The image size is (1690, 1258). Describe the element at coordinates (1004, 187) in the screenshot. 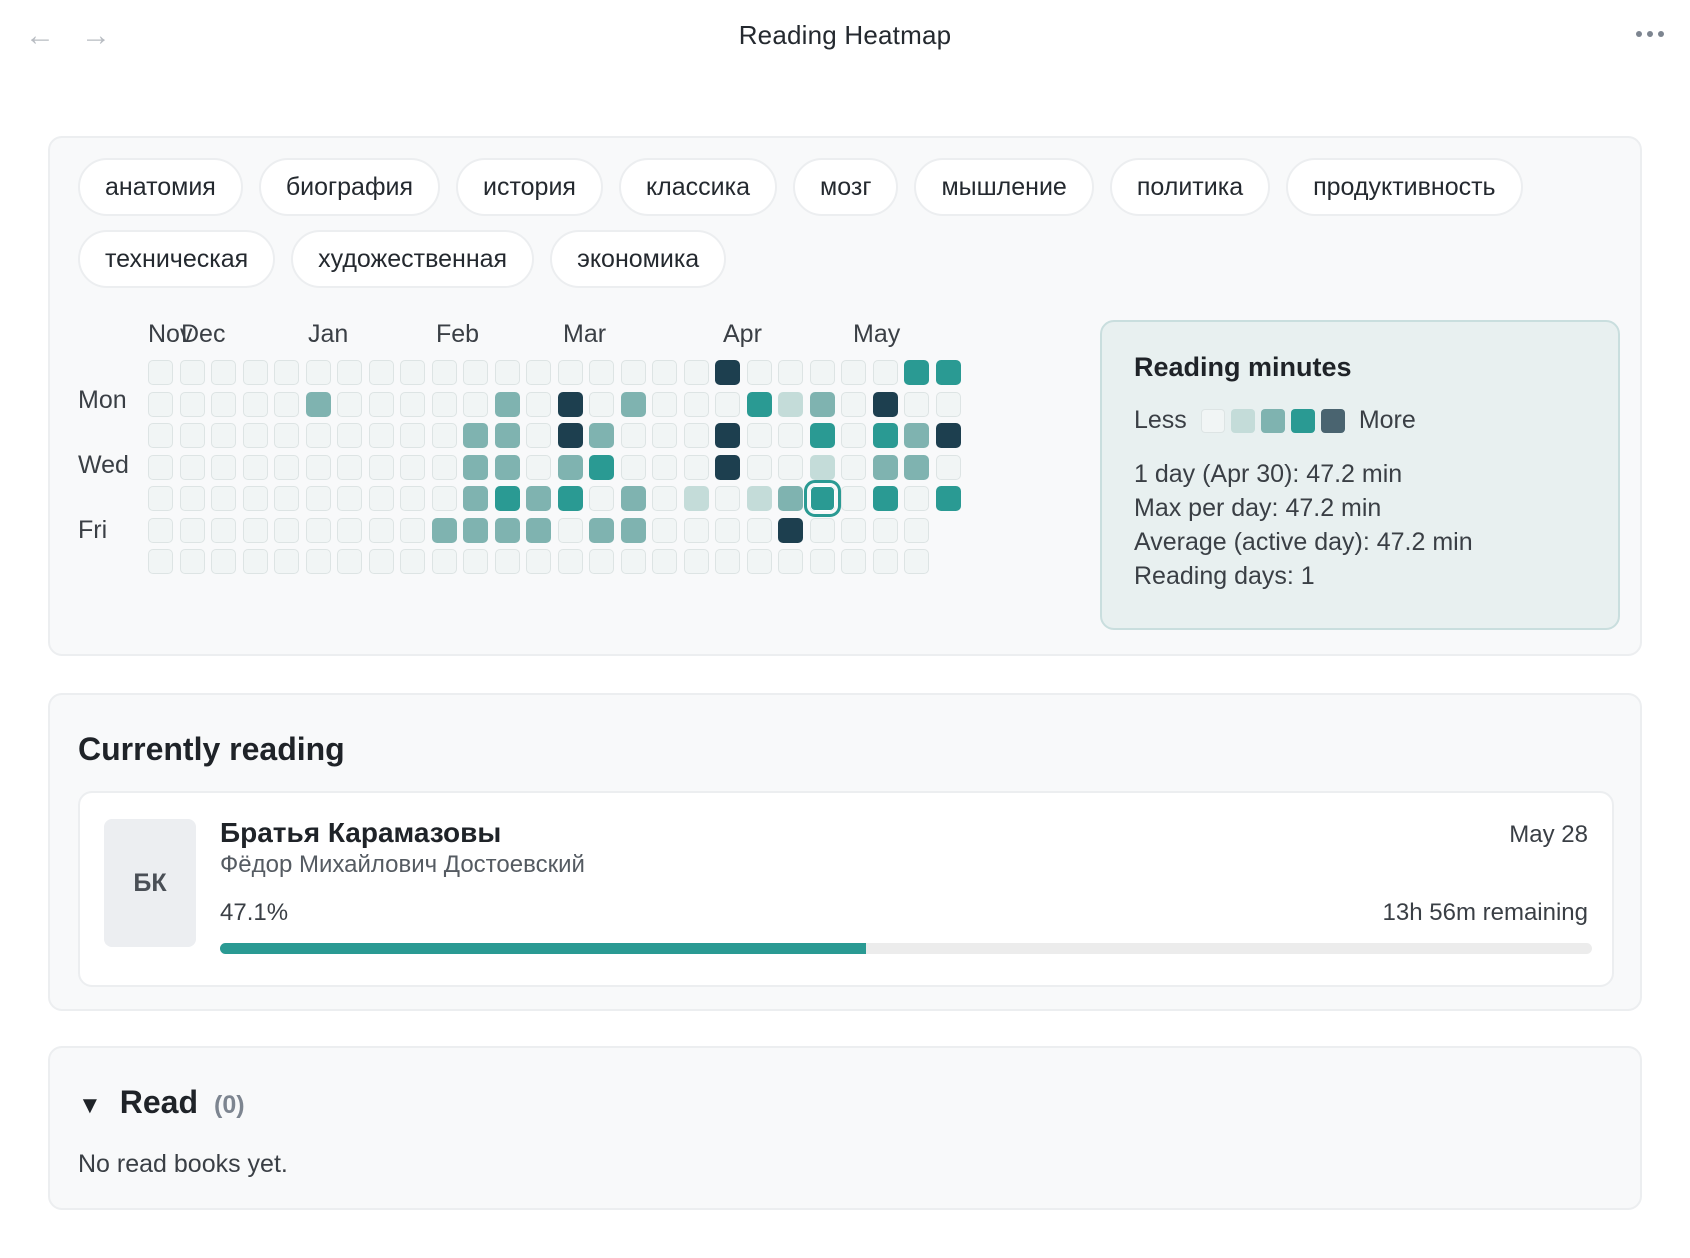

I see `tag-chip: мышление` at that location.